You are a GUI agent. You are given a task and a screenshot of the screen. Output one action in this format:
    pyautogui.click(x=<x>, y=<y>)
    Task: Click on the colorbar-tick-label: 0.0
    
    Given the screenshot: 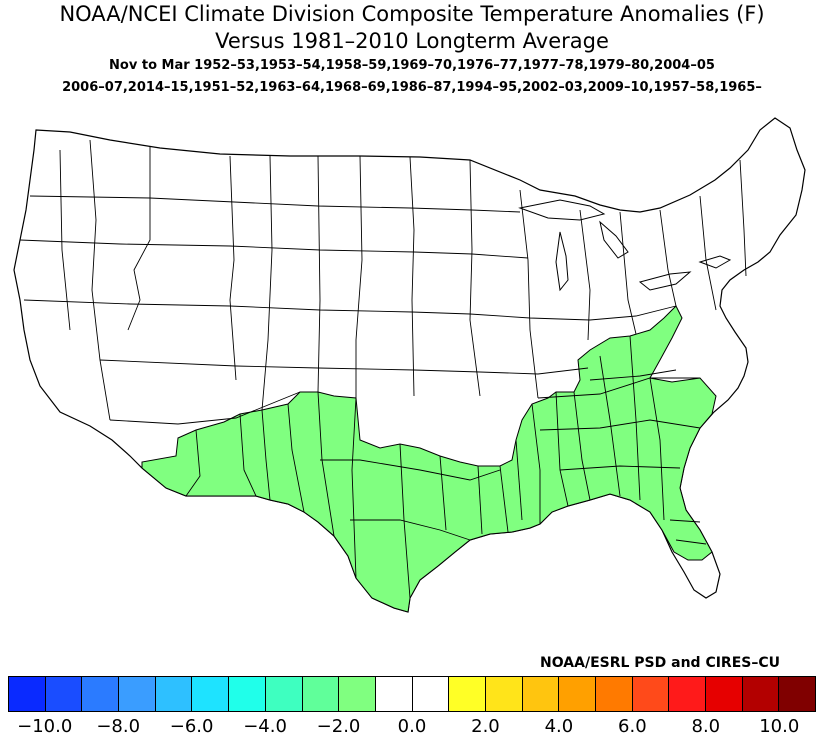 What is the action you would take?
    pyautogui.click(x=412, y=726)
    